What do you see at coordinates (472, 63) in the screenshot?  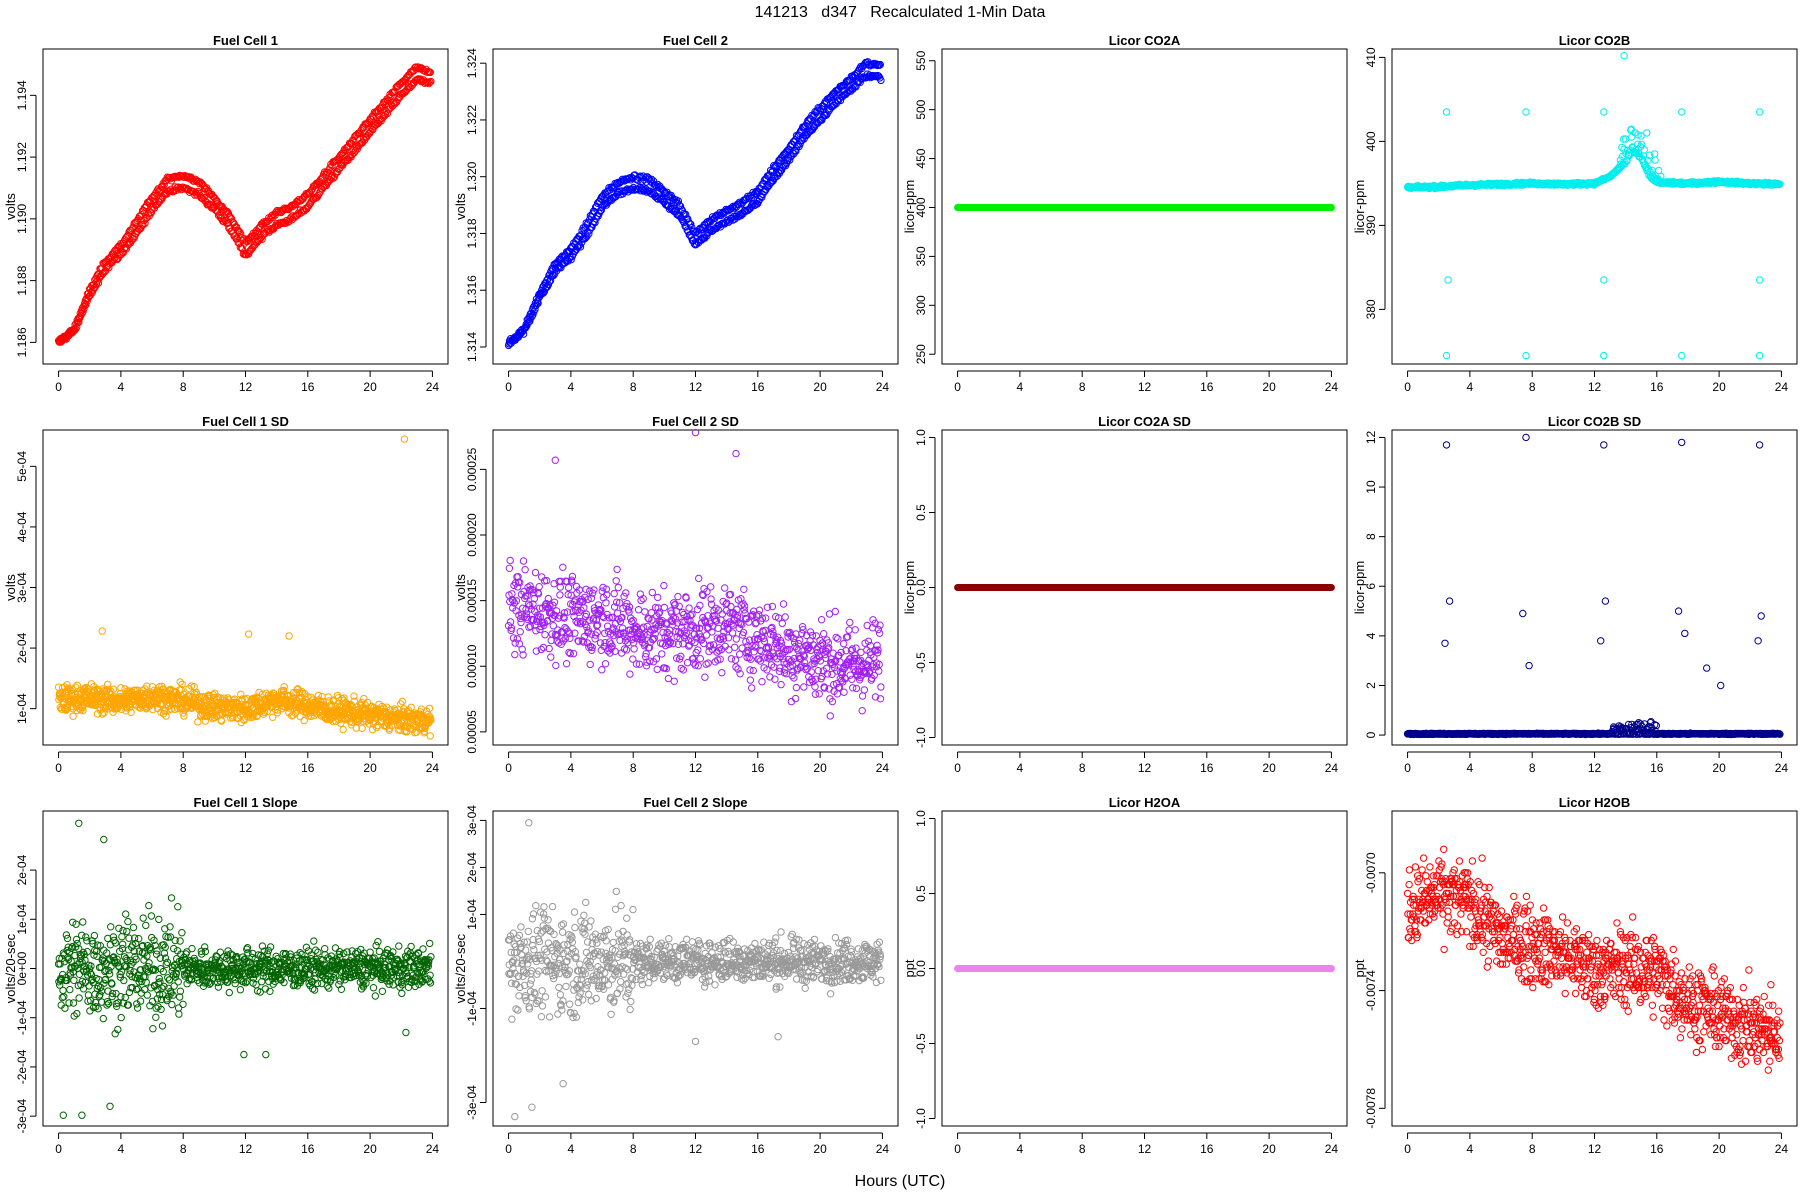 I see `y-tick-label: 1.324` at bounding box center [472, 63].